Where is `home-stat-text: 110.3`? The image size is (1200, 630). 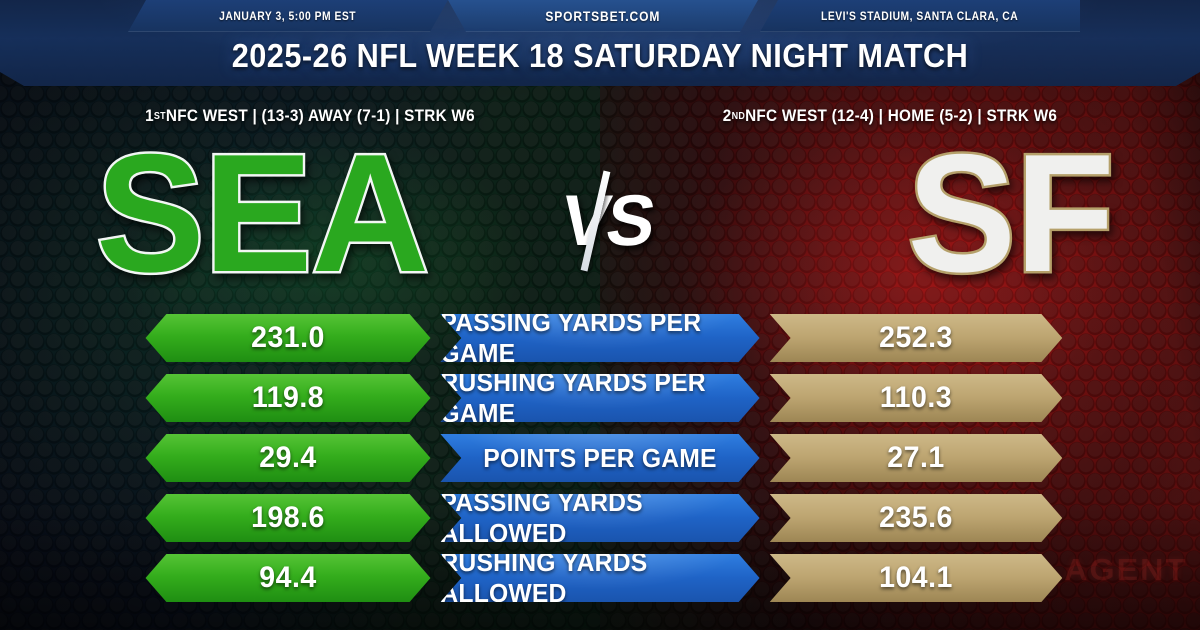 home-stat-text: 110.3 is located at coordinates (916, 397).